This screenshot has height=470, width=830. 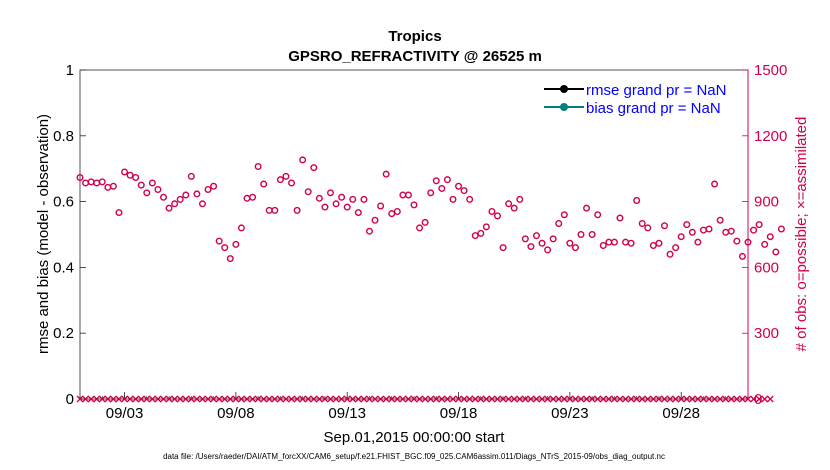 I want to click on y-right-tick-label: 300, so click(x=766, y=333).